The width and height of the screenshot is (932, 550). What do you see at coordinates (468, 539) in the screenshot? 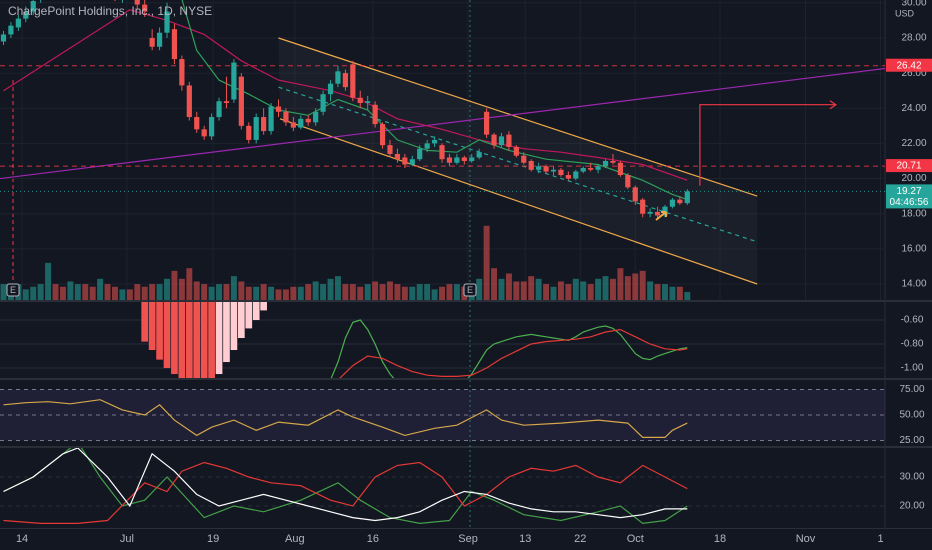
I see `x-tick-label: Sep` at bounding box center [468, 539].